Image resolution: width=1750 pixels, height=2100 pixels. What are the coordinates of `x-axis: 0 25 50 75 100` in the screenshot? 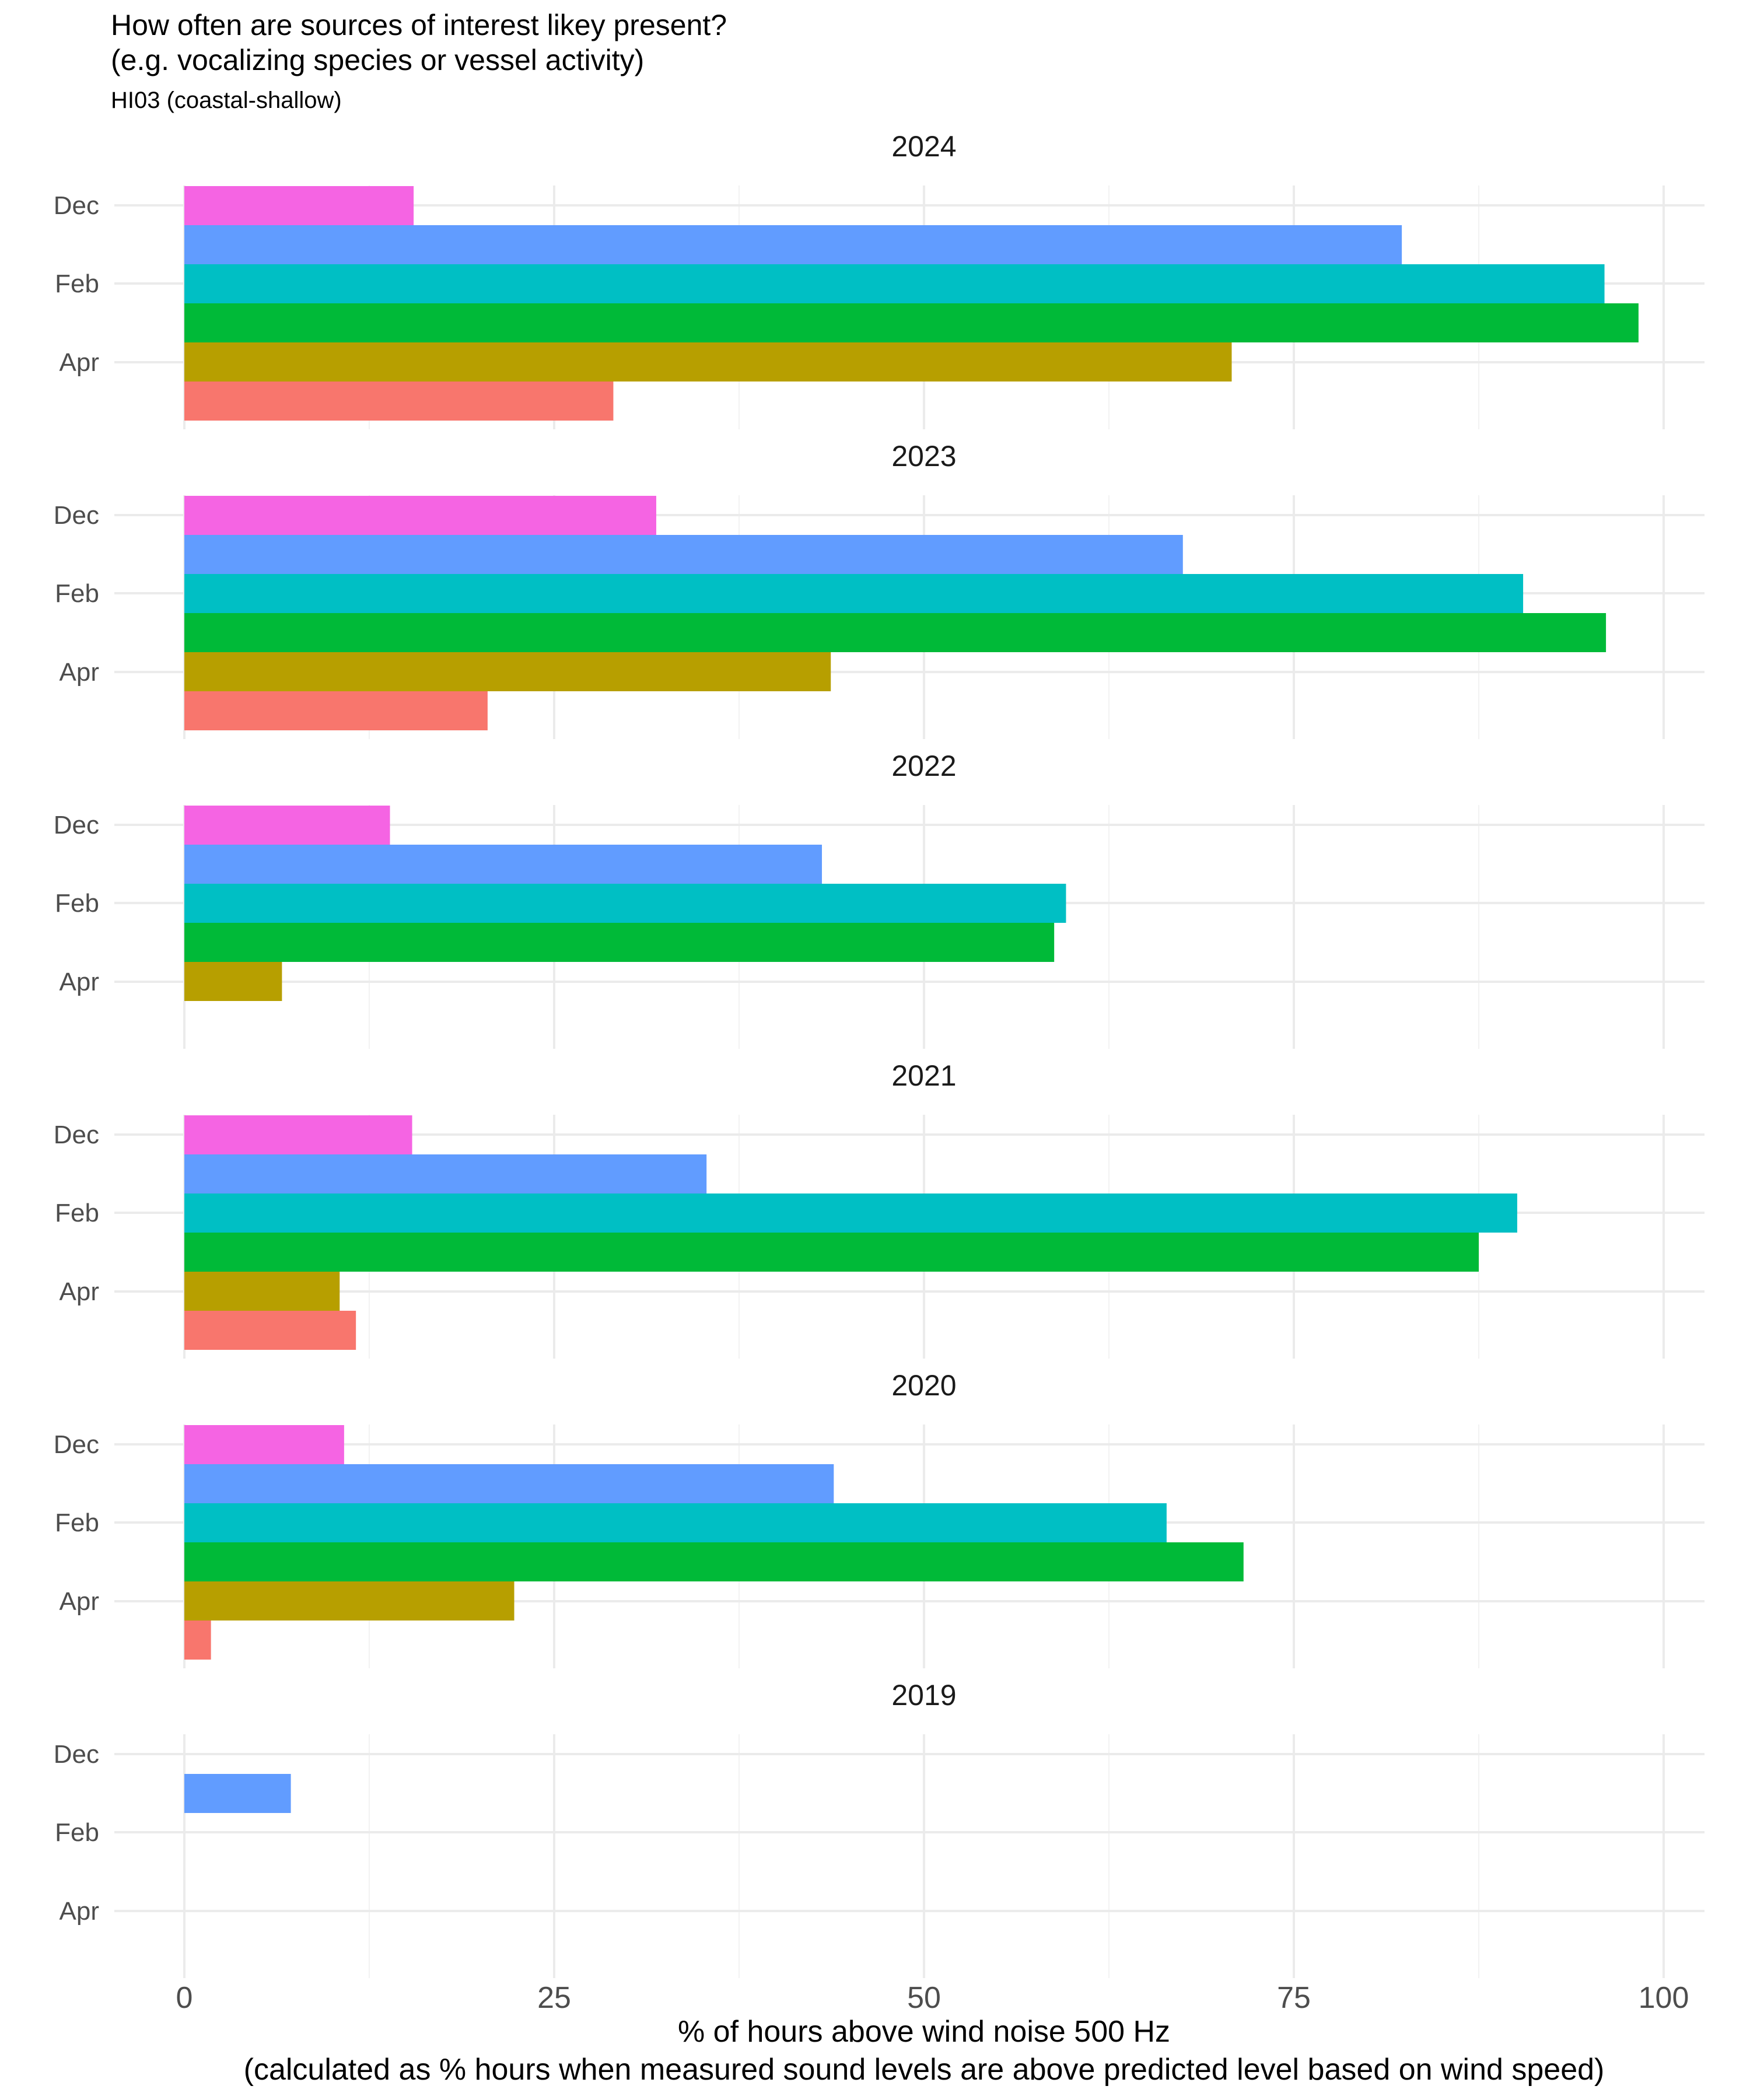 It's located at (932, 1998).